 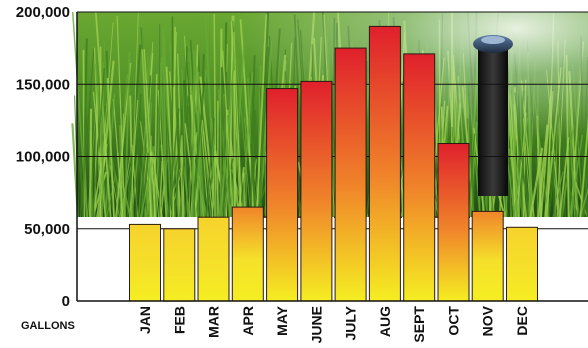 What do you see at coordinates (145, 262) in the screenshot?
I see `bar-jan` at bounding box center [145, 262].